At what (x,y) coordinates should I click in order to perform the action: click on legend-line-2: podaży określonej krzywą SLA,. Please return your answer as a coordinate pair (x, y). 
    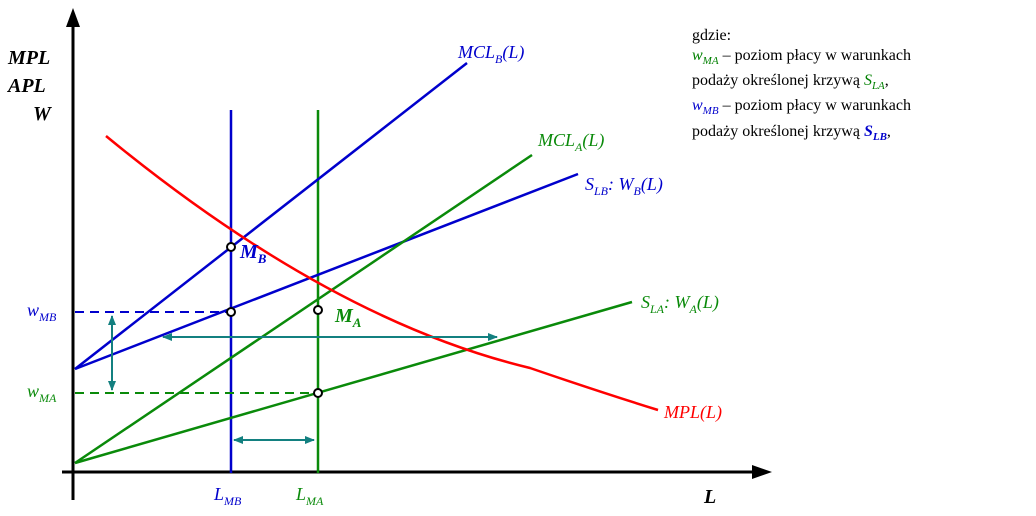
    Looking at the image, I should click on (790, 82).